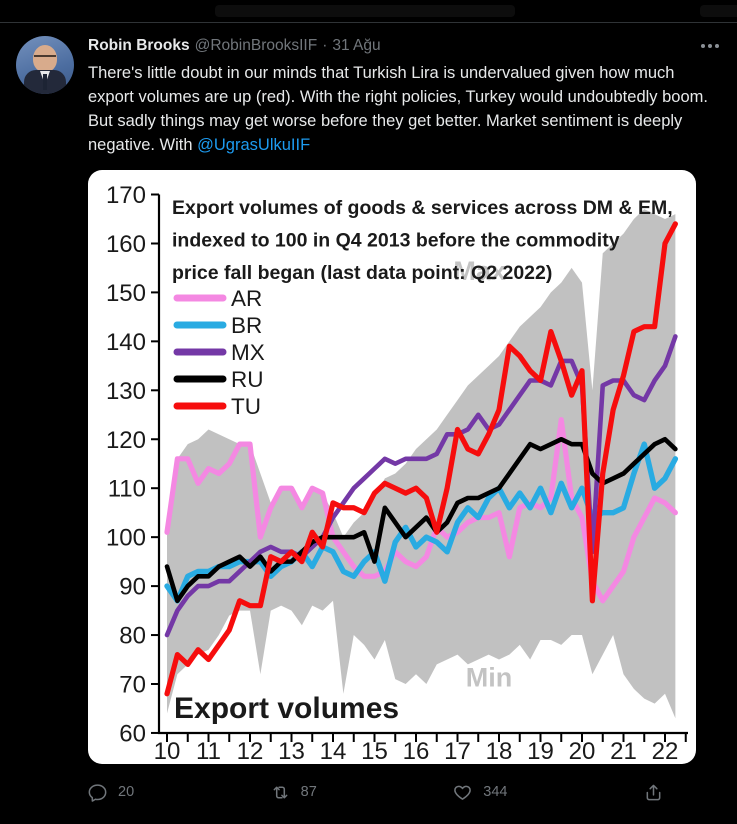  What do you see at coordinates (374, 751) in the screenshot?
I see `x-tick-label: 15` at bounding box center [374, 751].